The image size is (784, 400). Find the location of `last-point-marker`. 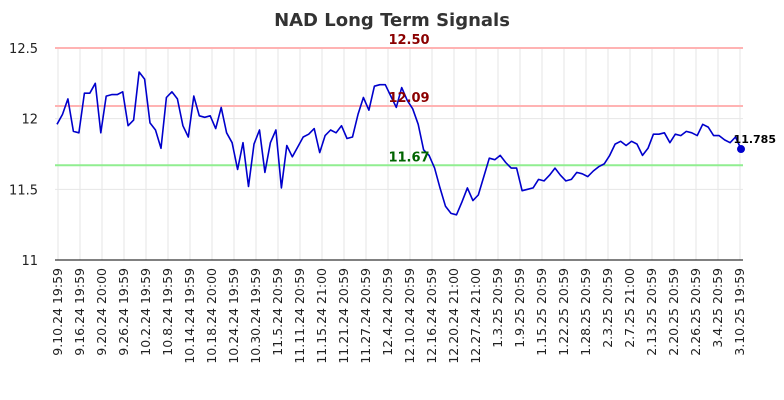

last-point-marker is located at coordinates (741, 149).